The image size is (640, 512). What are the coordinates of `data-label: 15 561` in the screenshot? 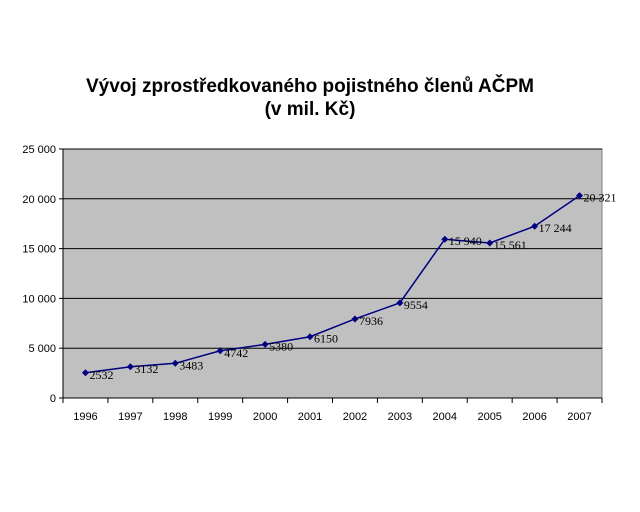 It's located at (510, 245).